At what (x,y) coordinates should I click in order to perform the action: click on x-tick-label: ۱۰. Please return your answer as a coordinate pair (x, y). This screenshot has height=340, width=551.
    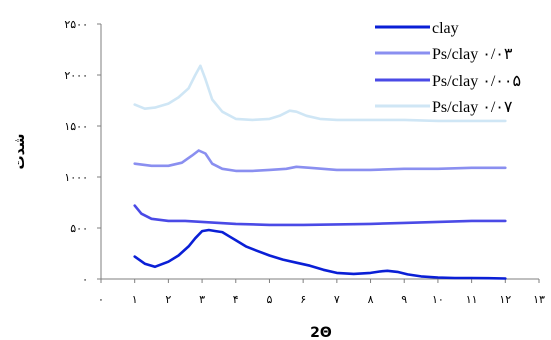
    Looking at the image, I should click on (438, 299).